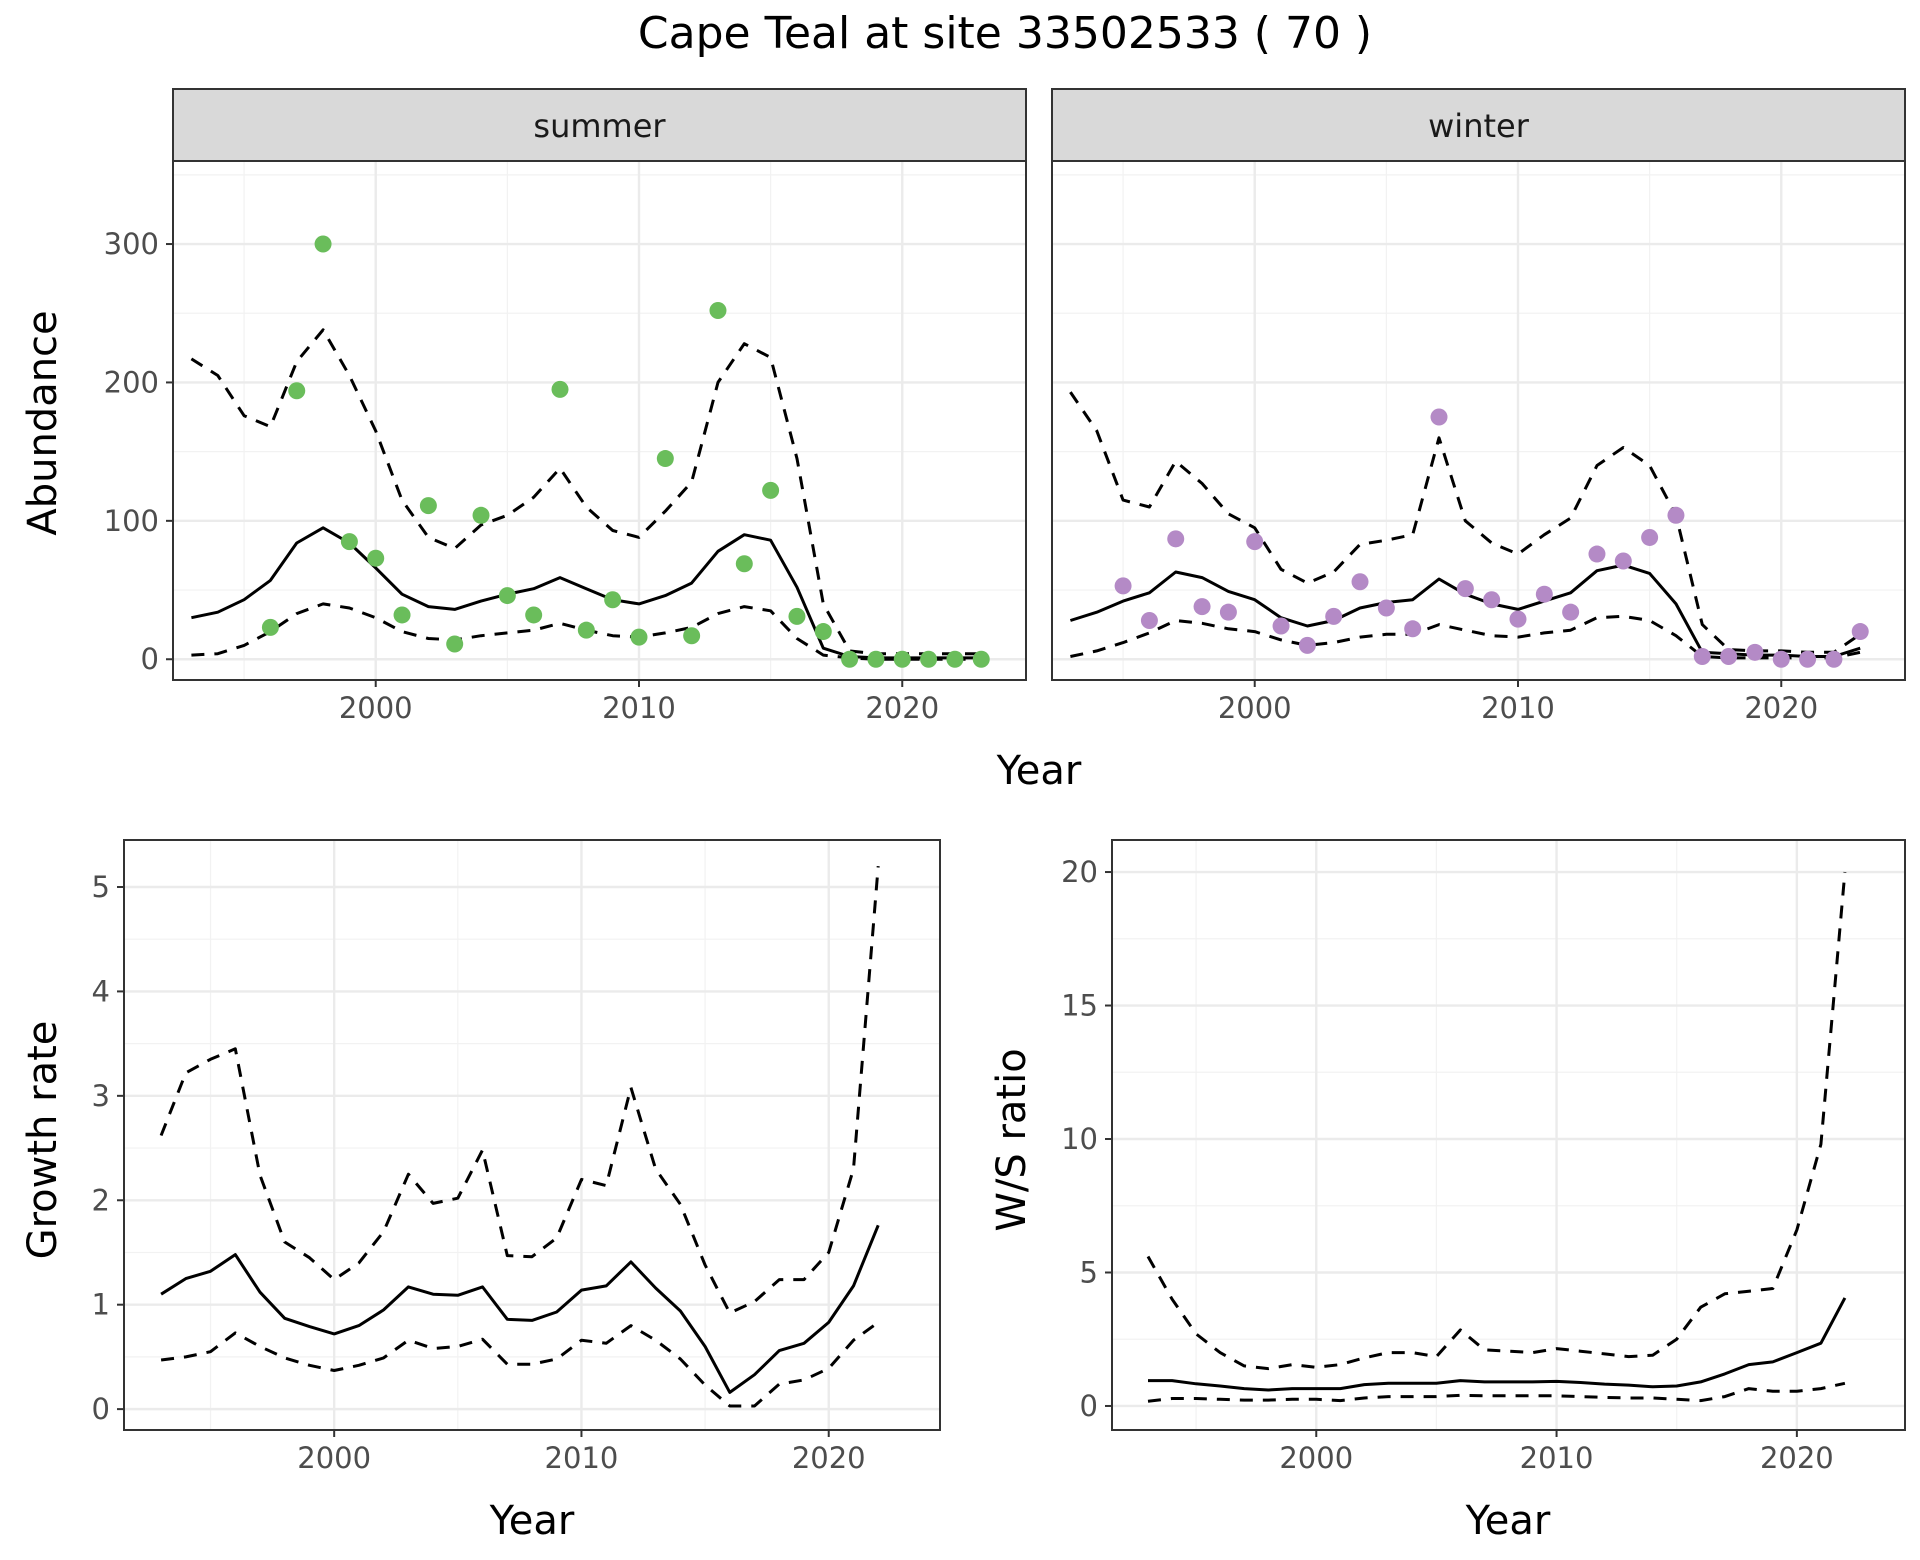 The width and height of the screenshot is (1920, 1560). Describe the element at coordinates (1508, 1521) in the screenshot. I see `ratio-x-axis-title: Year` at that location.